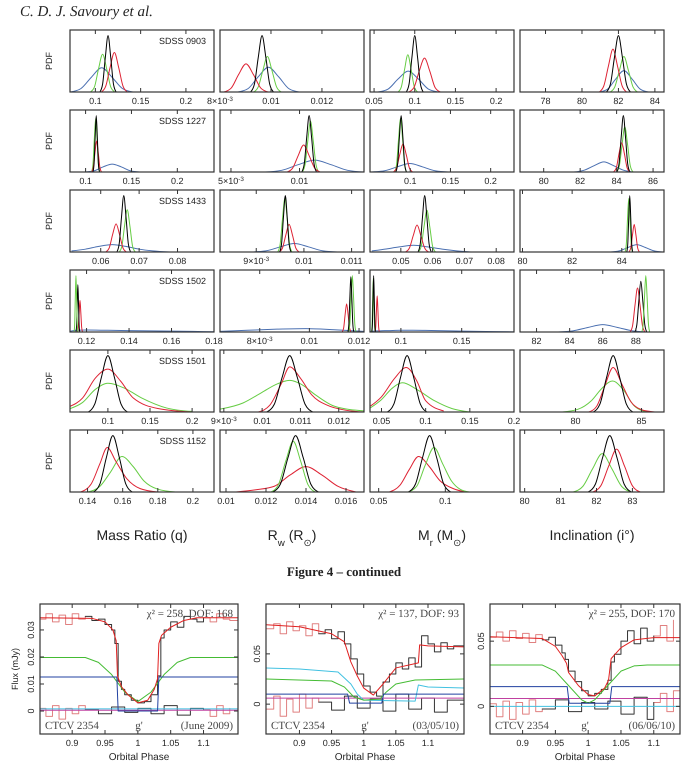 The width and height of the screenshot is (689, 762). Describe the element at coordinates (31, 657) in the screenshot. I see `y-tick-label: 0.02` at that location.